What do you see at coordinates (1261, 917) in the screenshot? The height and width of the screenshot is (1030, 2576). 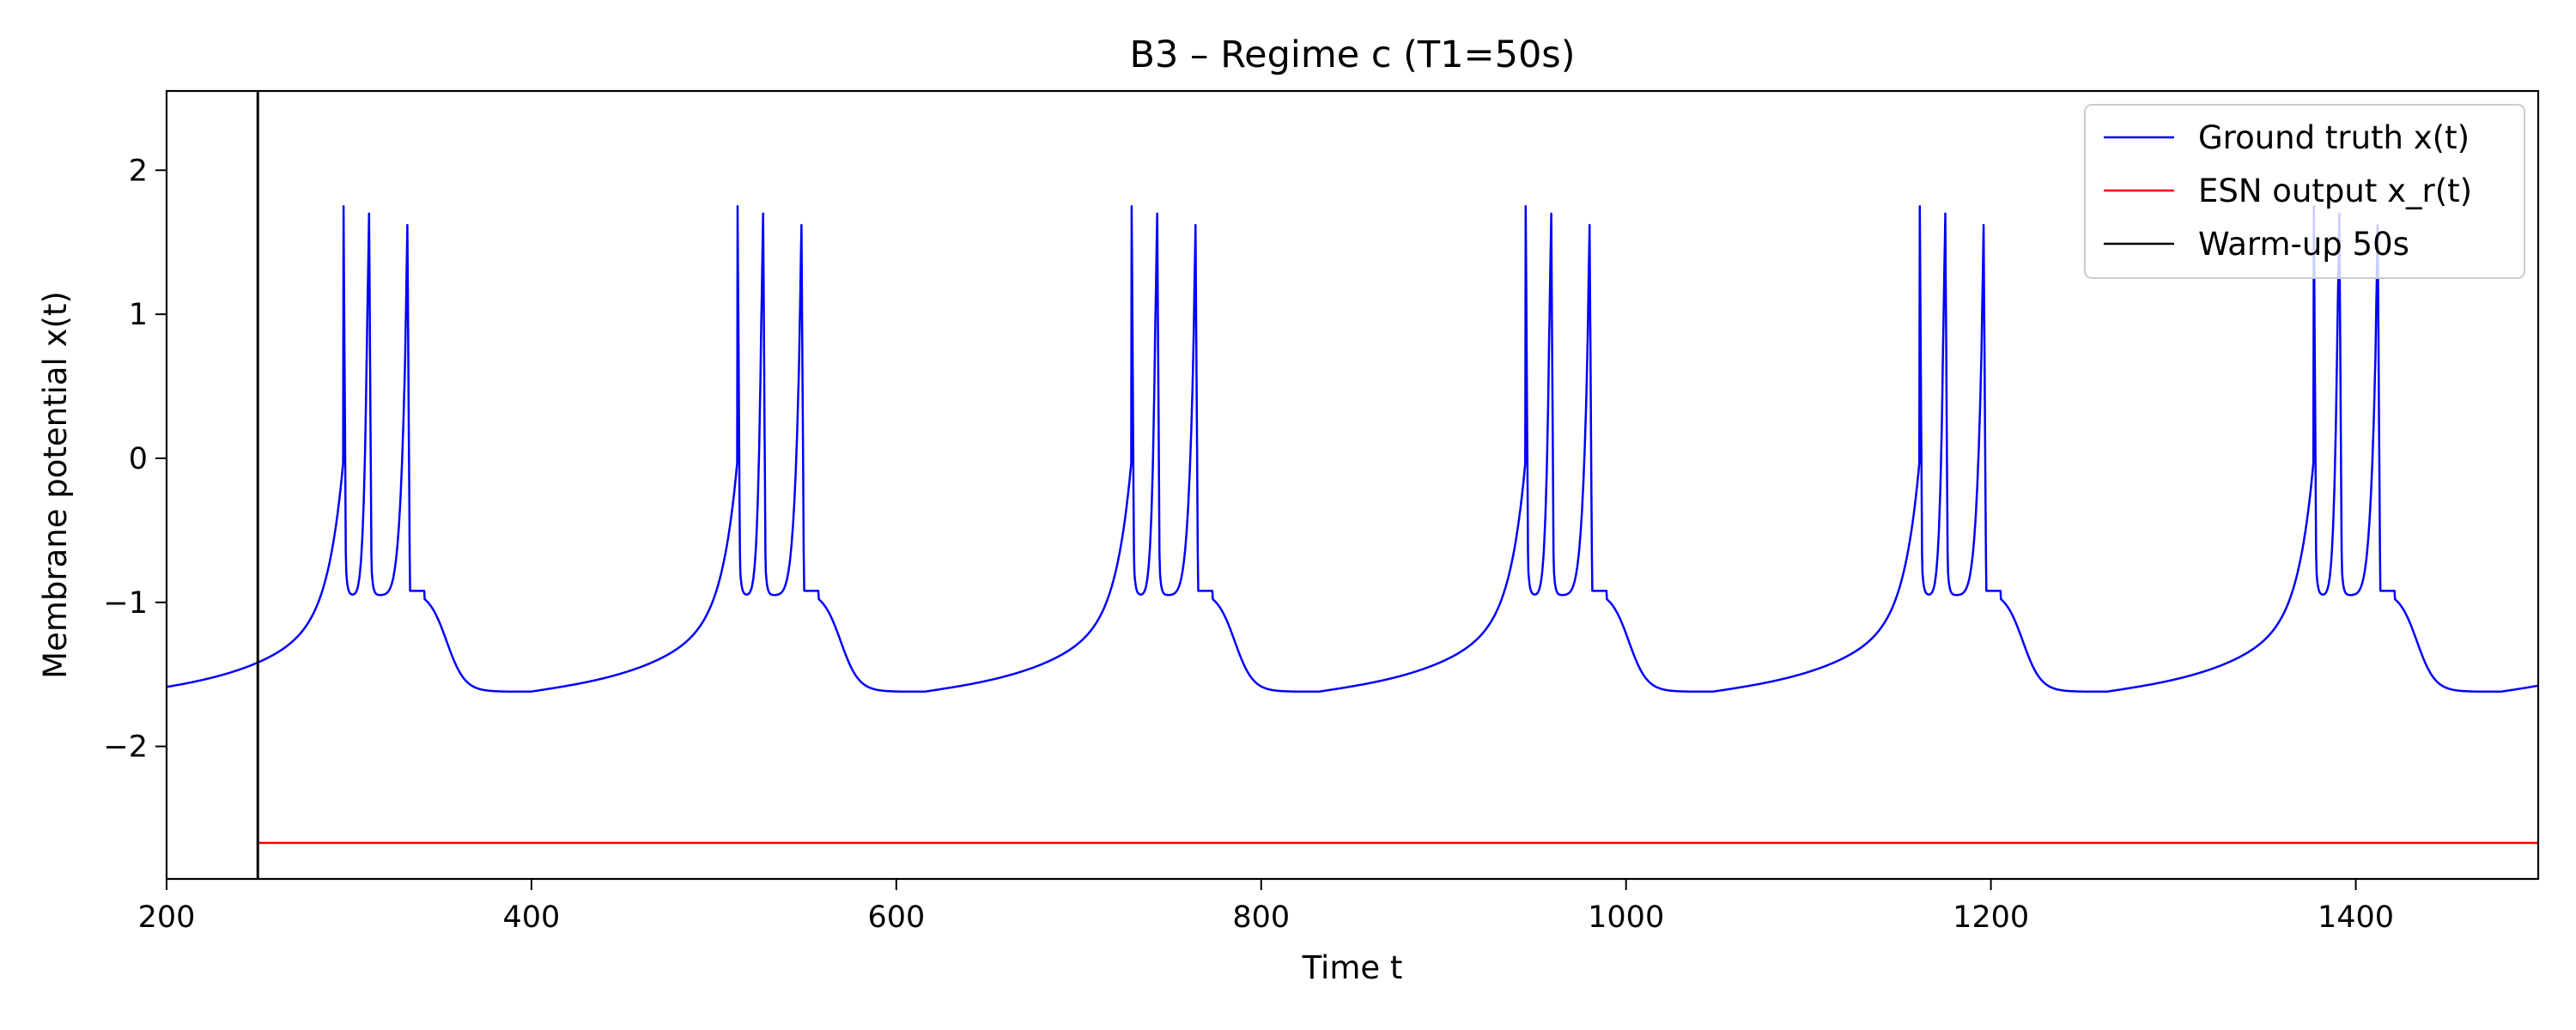 I see `x-tick-label: 800` at bounding box center [1261, 917].